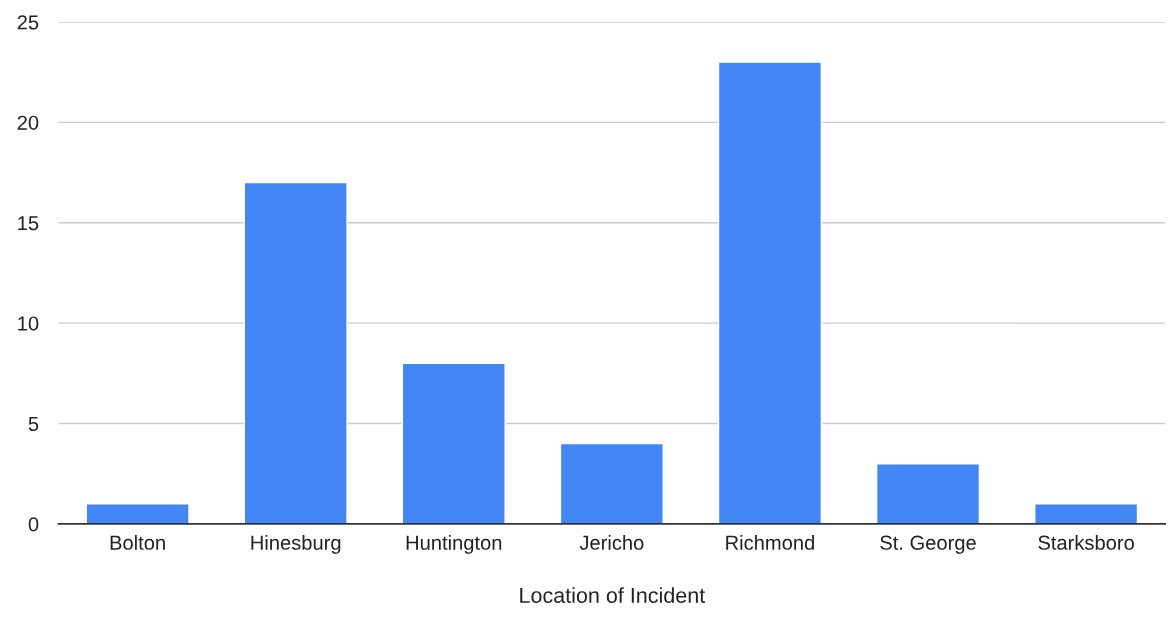  Describe the element at coordinates (28, 122) in the screenshot. I see `y-tick-label: 20` at that location.